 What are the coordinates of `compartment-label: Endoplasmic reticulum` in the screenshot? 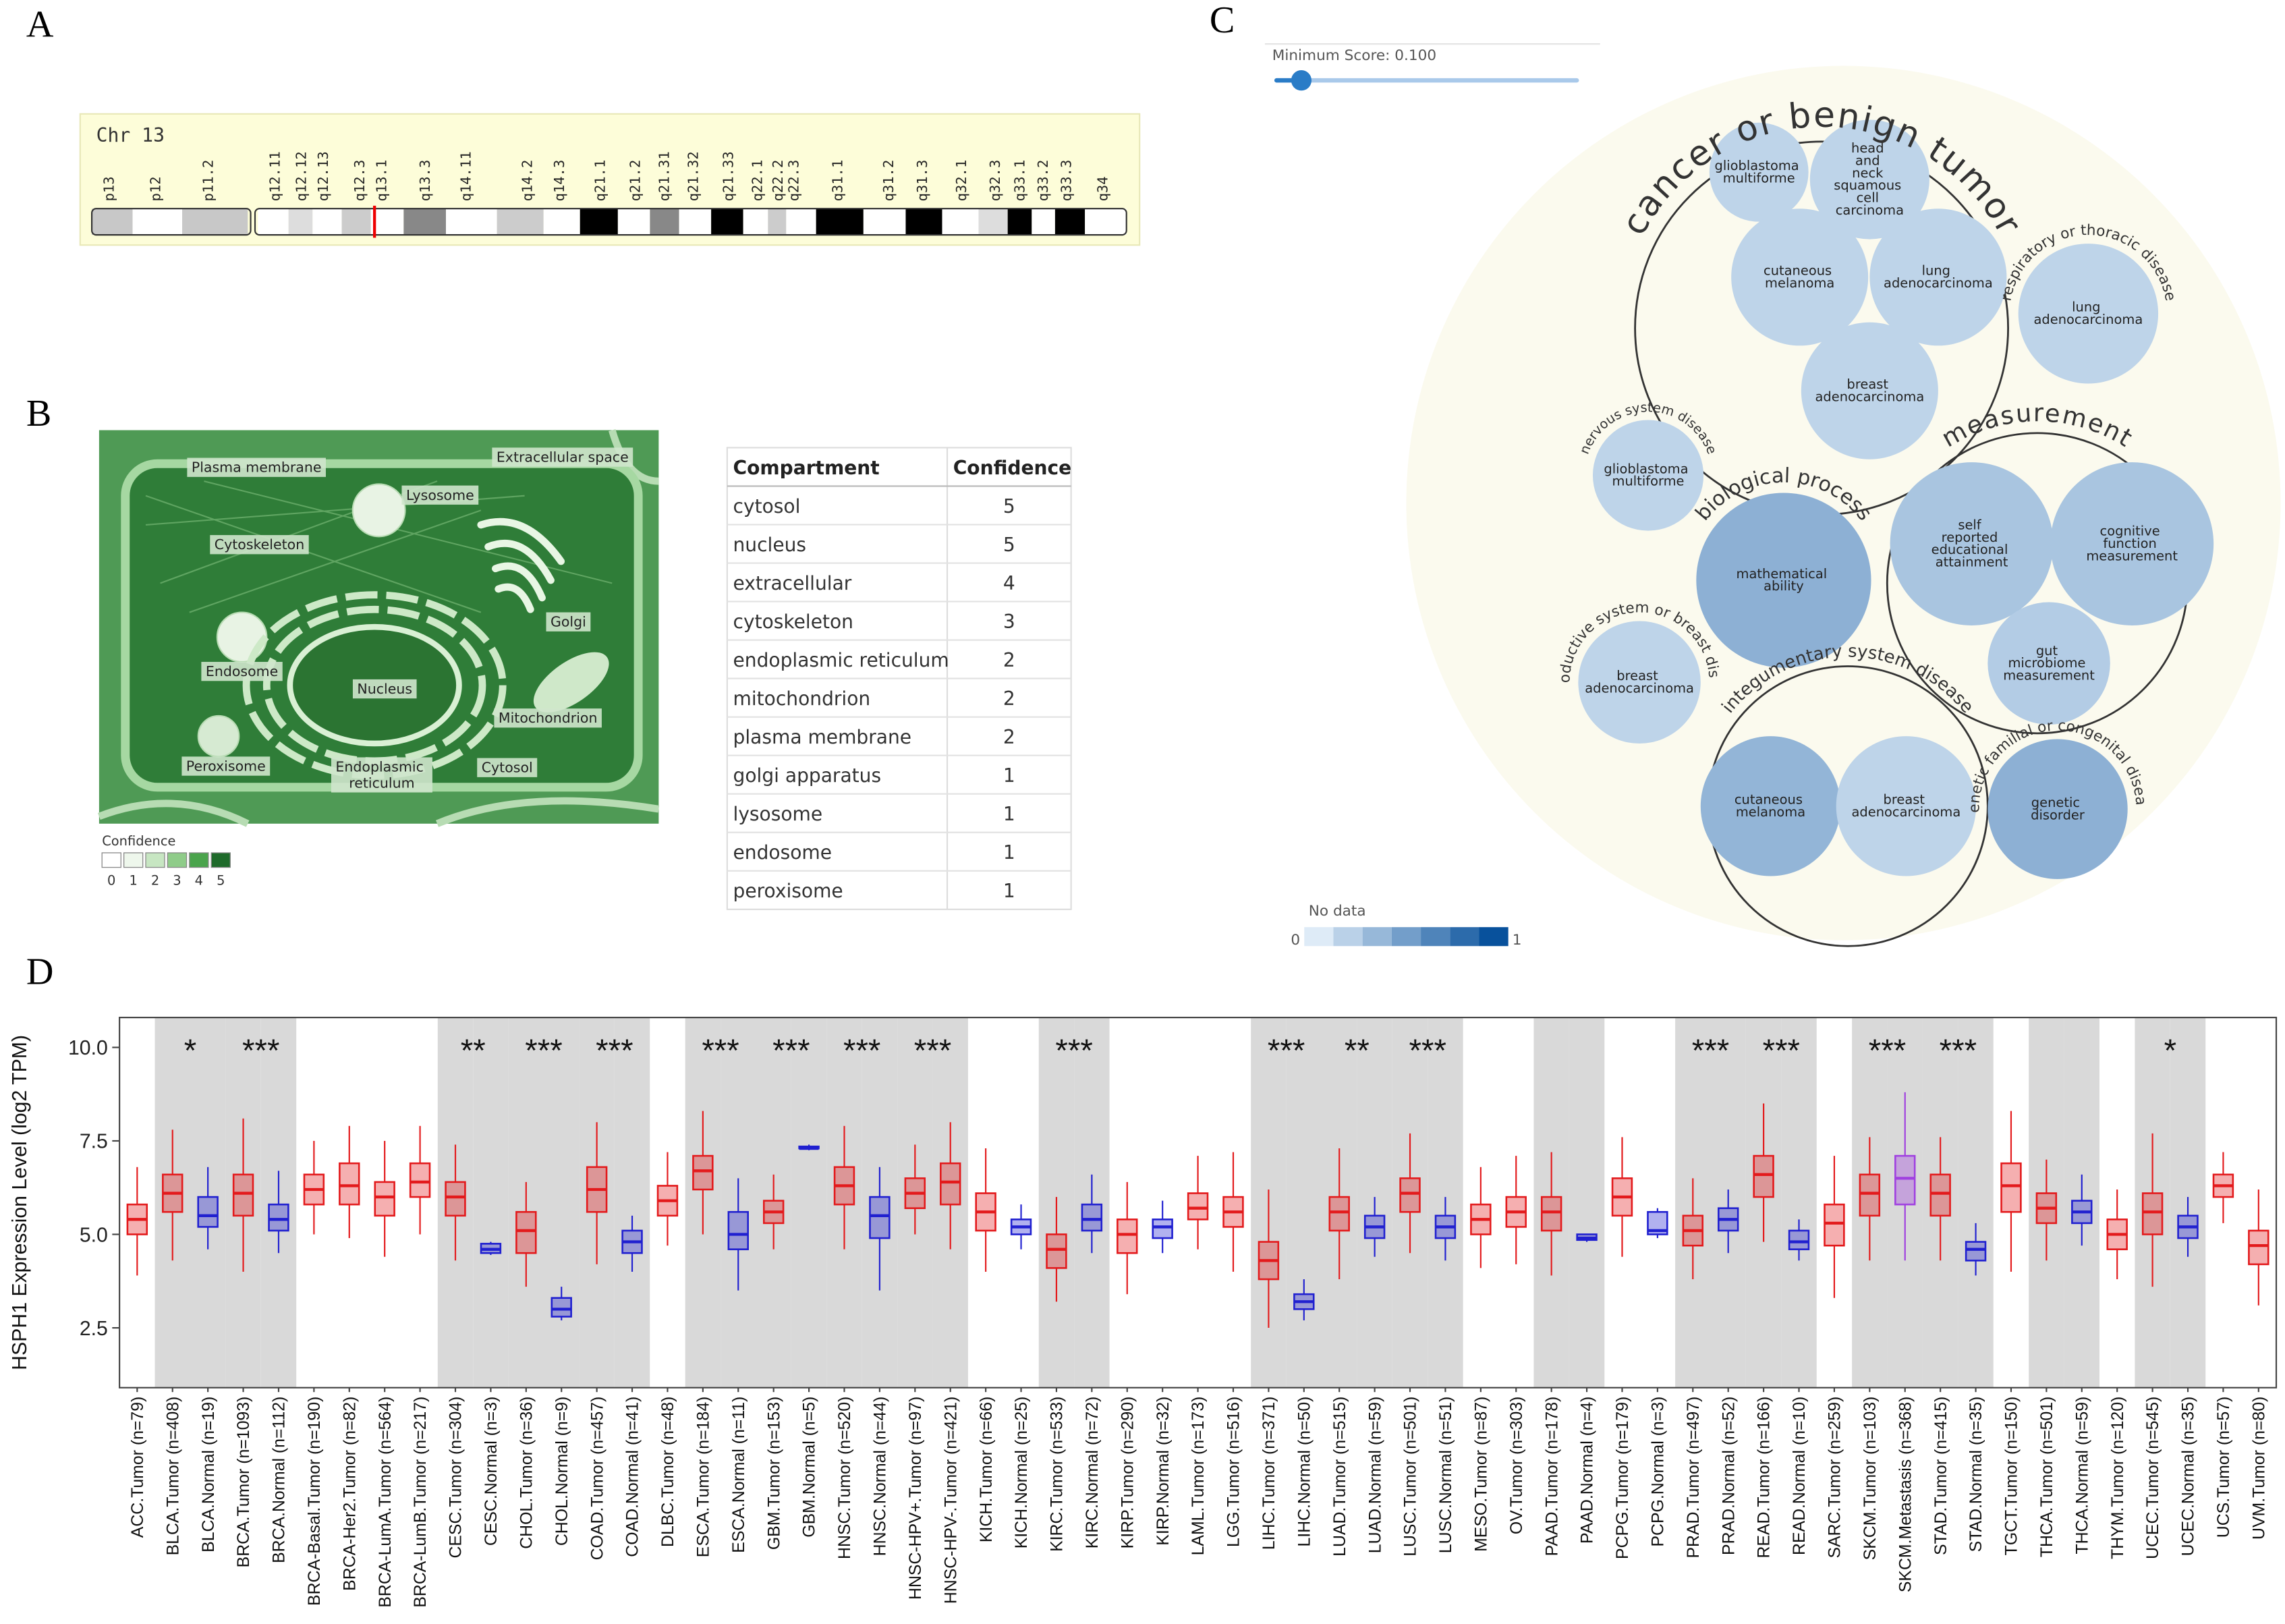 It's located at (381, 775).